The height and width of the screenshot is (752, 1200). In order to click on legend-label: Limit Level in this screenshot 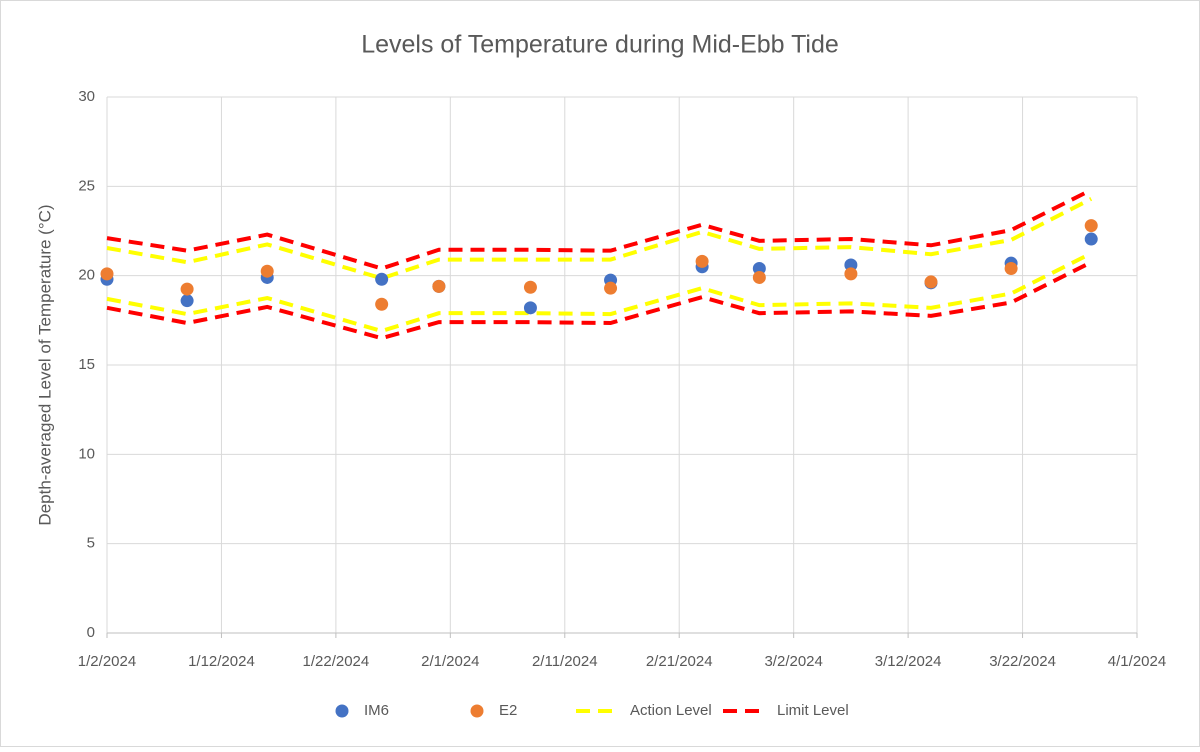, I will do `click(813, 710)`.